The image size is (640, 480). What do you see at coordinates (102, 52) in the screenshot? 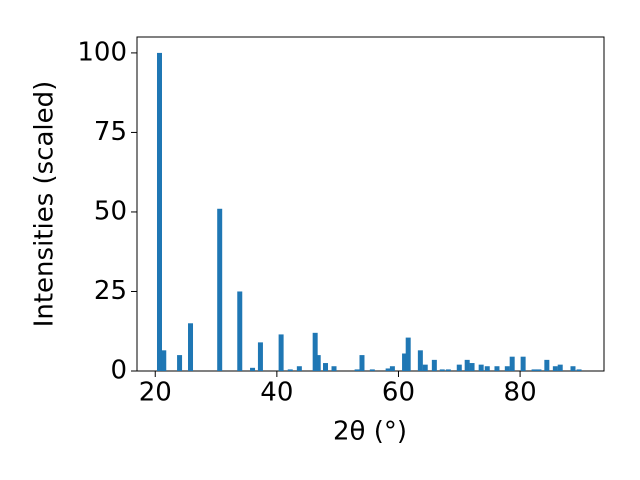
I see `y-tick-label: 100` at bounding box center [102, 52].